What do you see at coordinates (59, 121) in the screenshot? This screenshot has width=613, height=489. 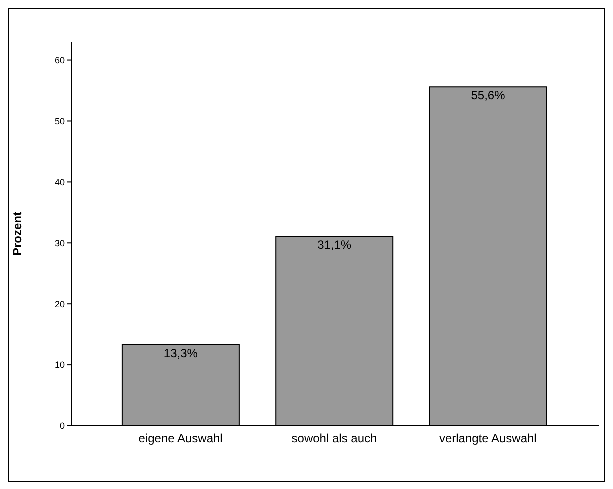 I see `y-tick-label: 50` at bounding box center [59, 121].